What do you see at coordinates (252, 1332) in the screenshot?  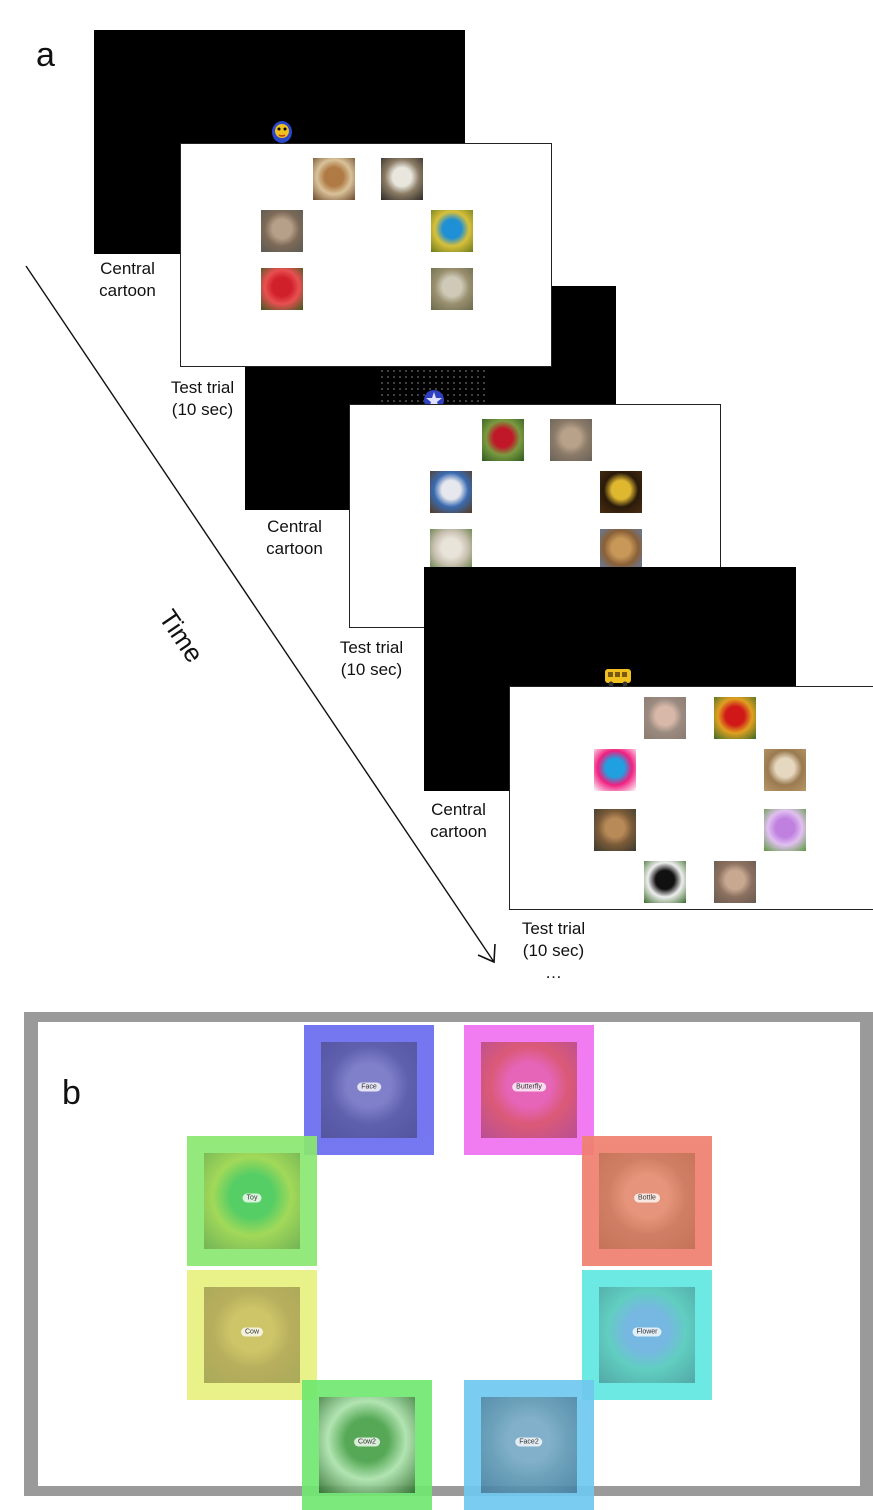 I see `aoi-label-cow: Cow` at bounding box center [252, 1332].